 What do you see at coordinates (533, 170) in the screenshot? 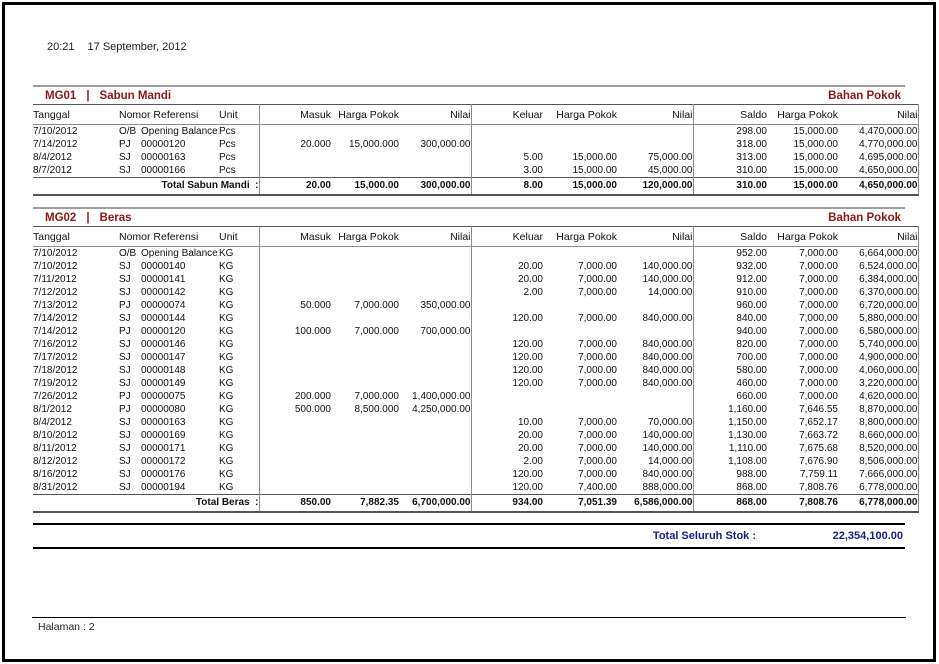
I see `cell-keluar-qty: 3.00` at bounding box center [533, 170].